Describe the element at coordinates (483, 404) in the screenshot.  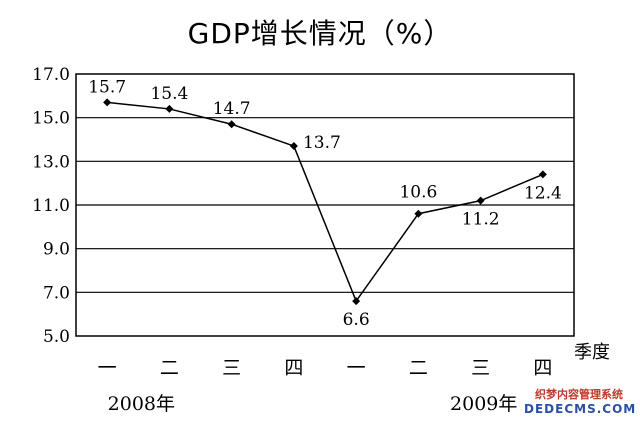
I see `year-group-label: 2009年` at that location.